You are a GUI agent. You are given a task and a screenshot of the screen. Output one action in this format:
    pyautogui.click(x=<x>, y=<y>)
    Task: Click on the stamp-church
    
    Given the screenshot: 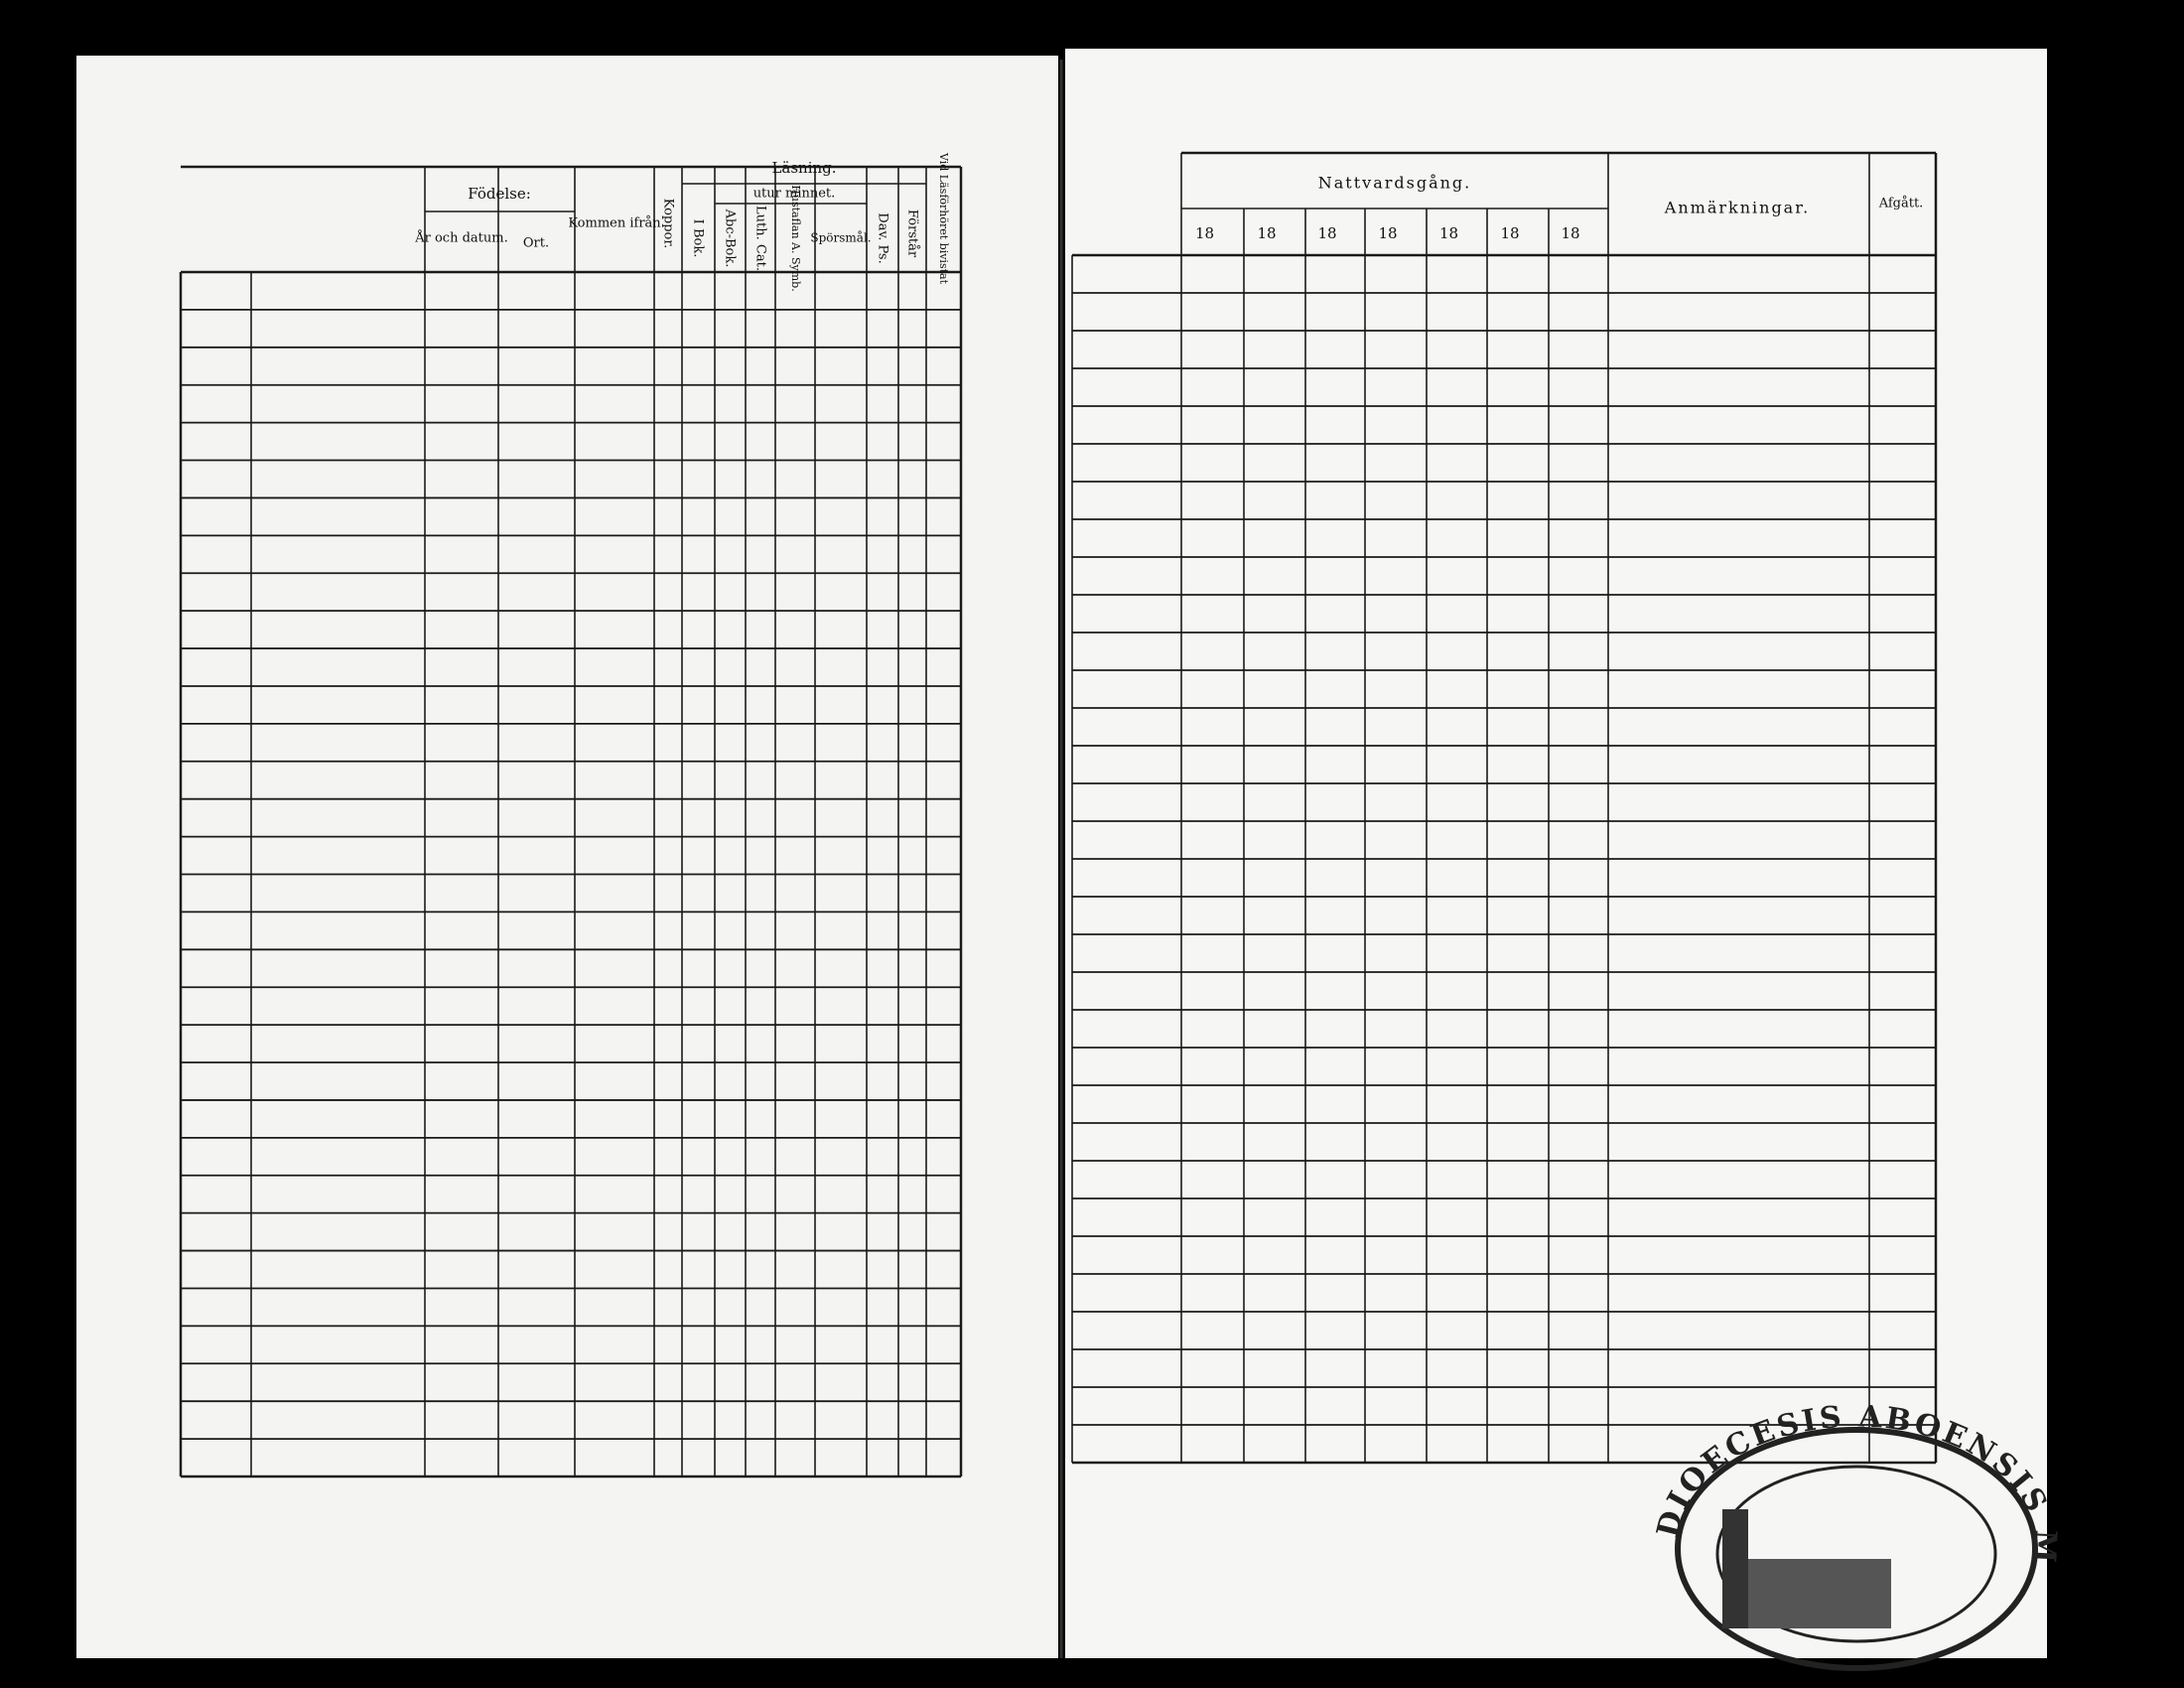 What is the action you would take?
    pyautogui.click(x=1816, y=1593)
    